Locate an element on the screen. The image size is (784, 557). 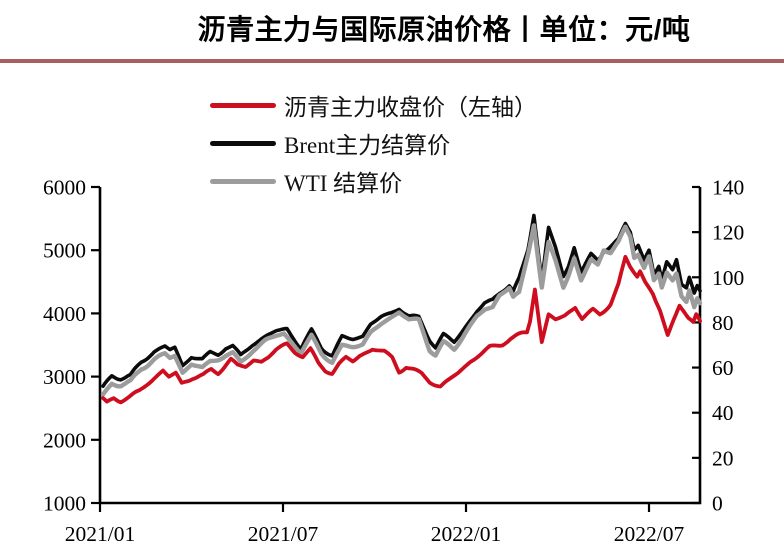
x-axis-tick-label: 2022/01 is located at coordinates (466, 534).